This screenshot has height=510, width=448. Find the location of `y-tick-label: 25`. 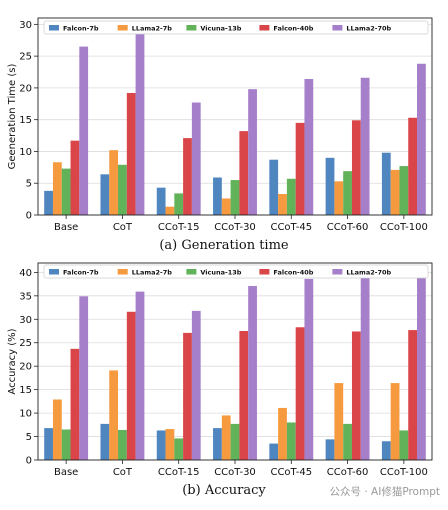

y-tick-label: 25 is located at coordinates (25, 57).